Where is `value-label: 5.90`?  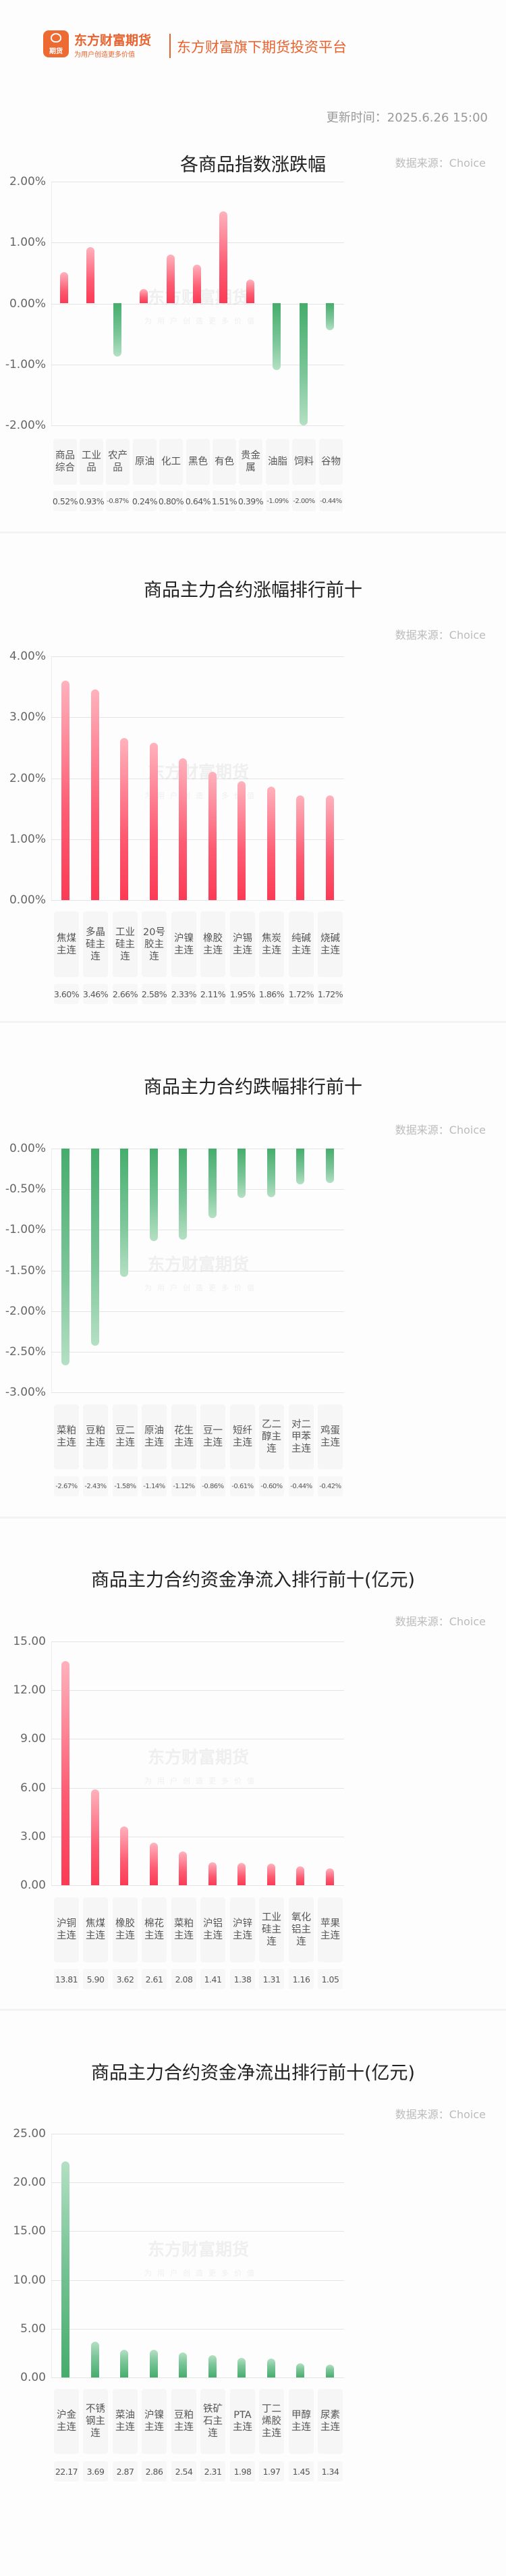 value-label: 5.90 is located at coordinates (95, 1979).